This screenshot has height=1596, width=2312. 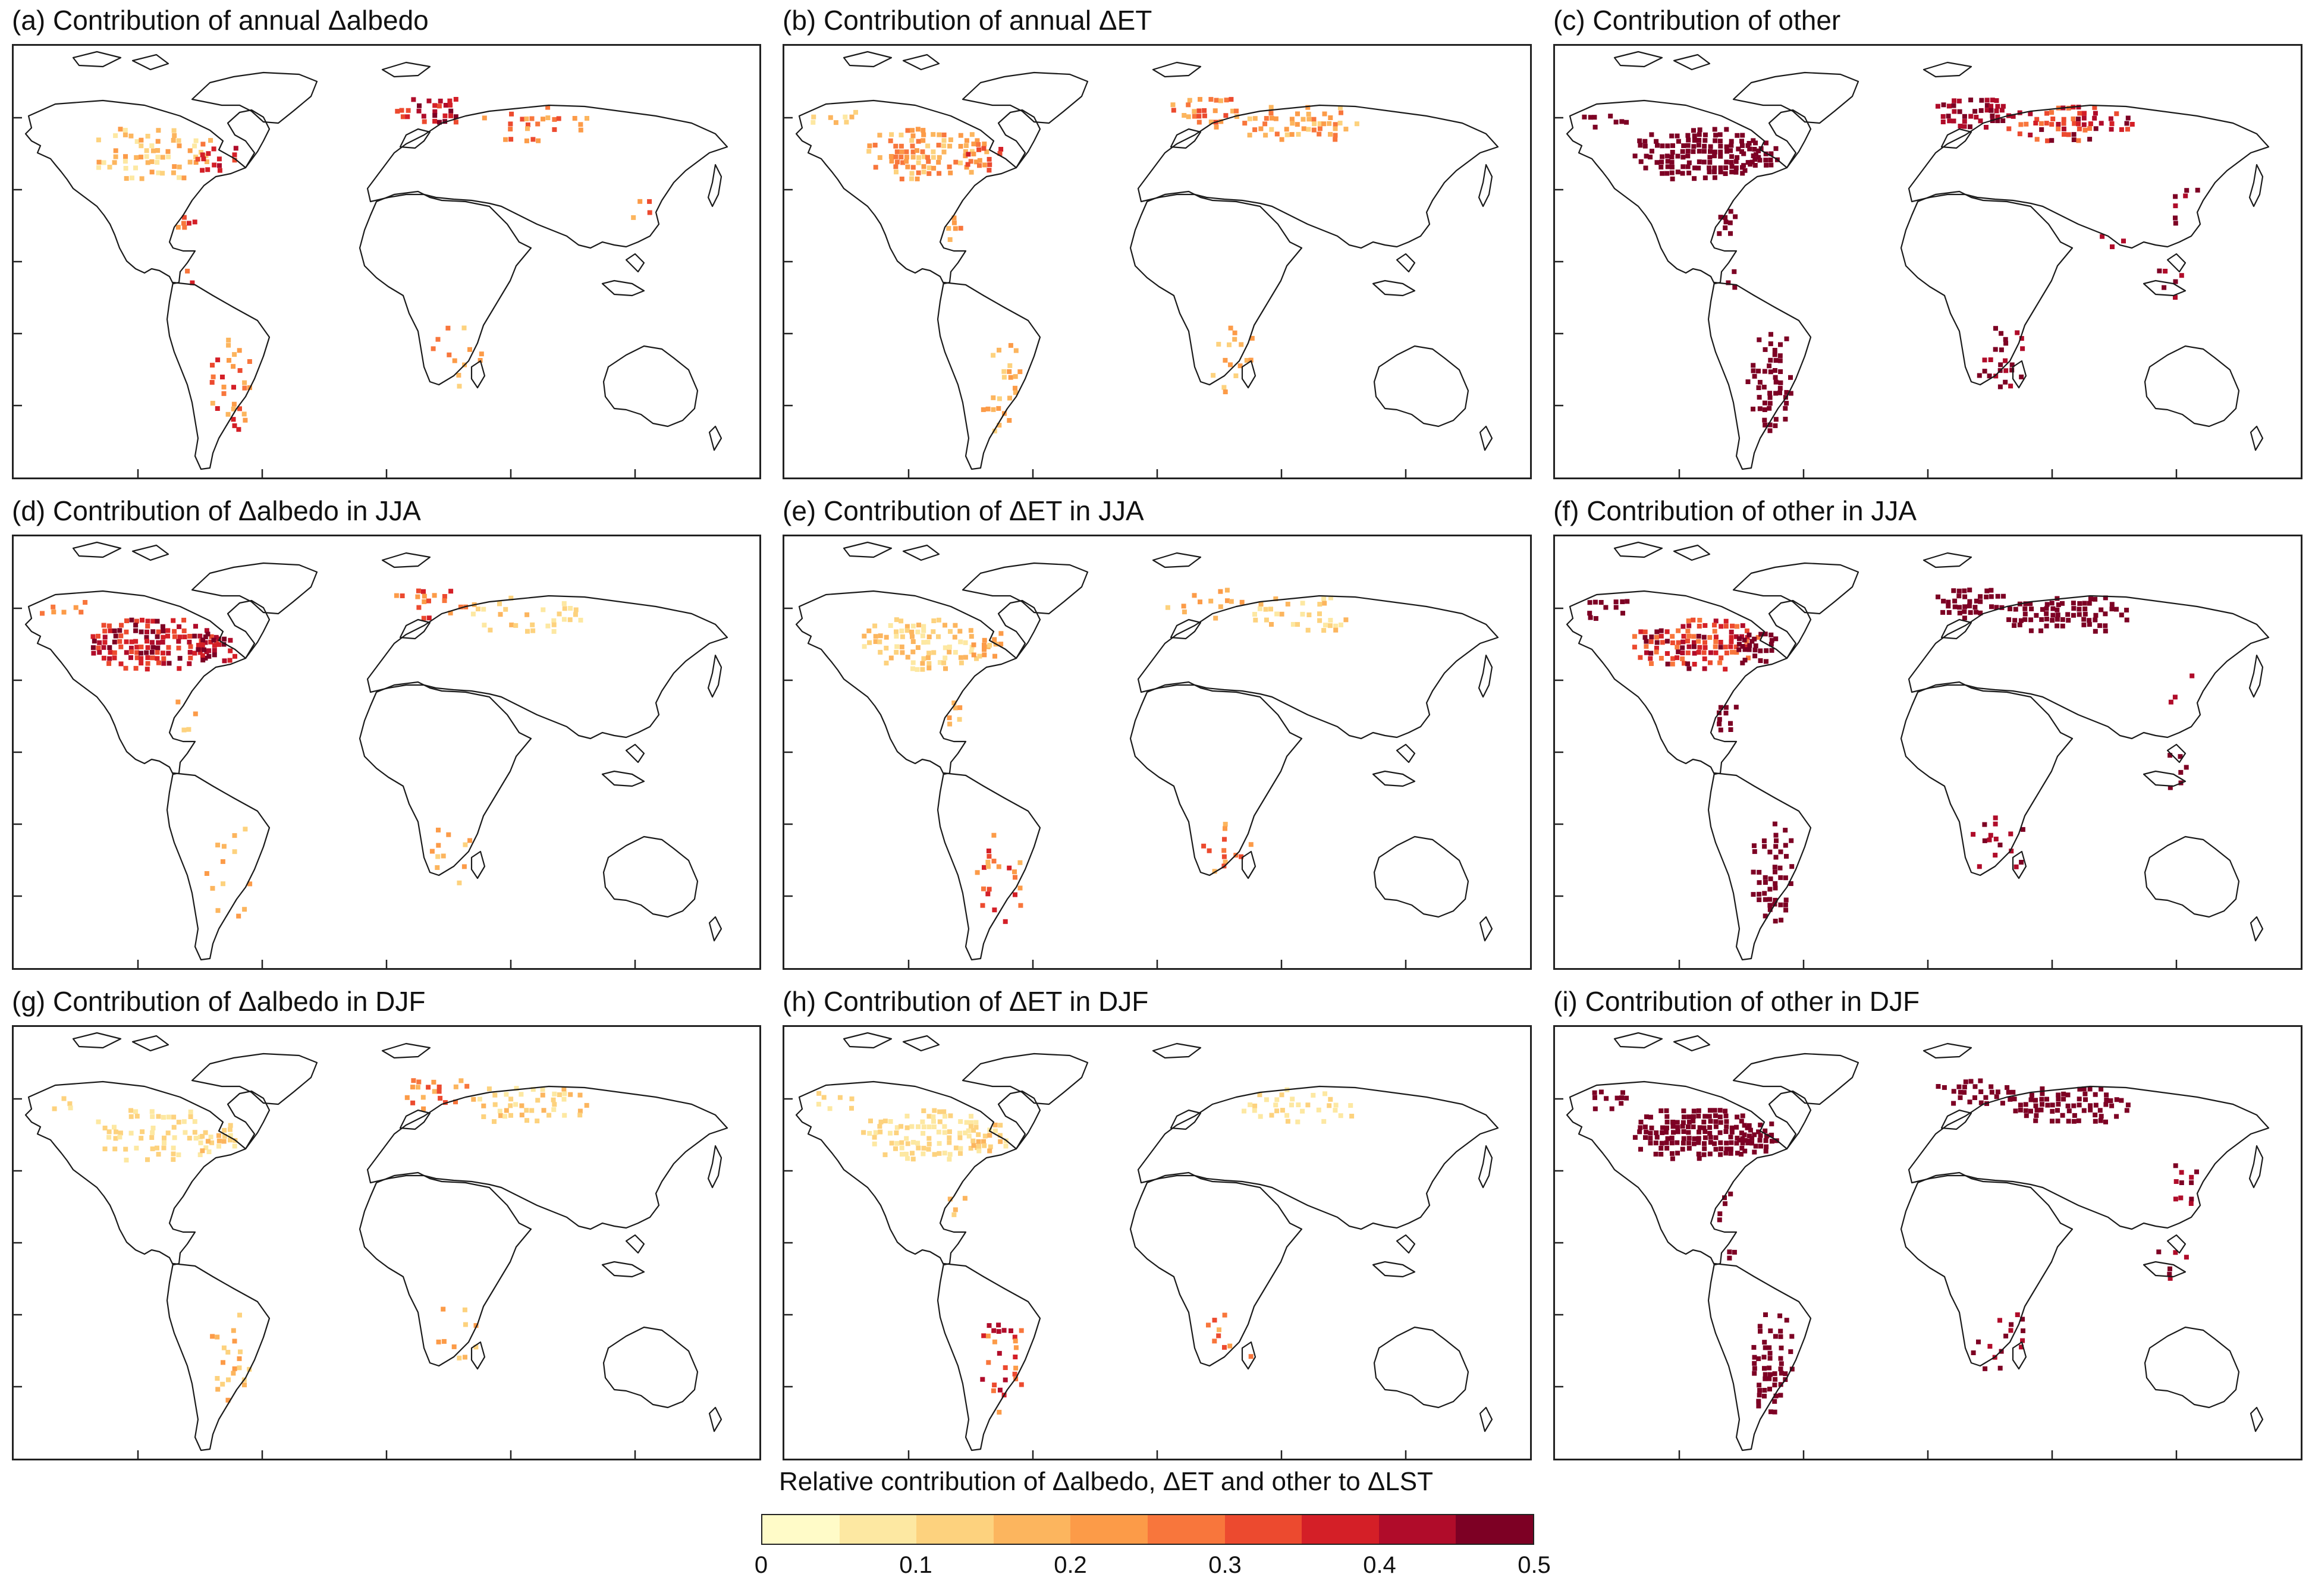 I want to click on contribution-pixels, so click(x=311, y=753).